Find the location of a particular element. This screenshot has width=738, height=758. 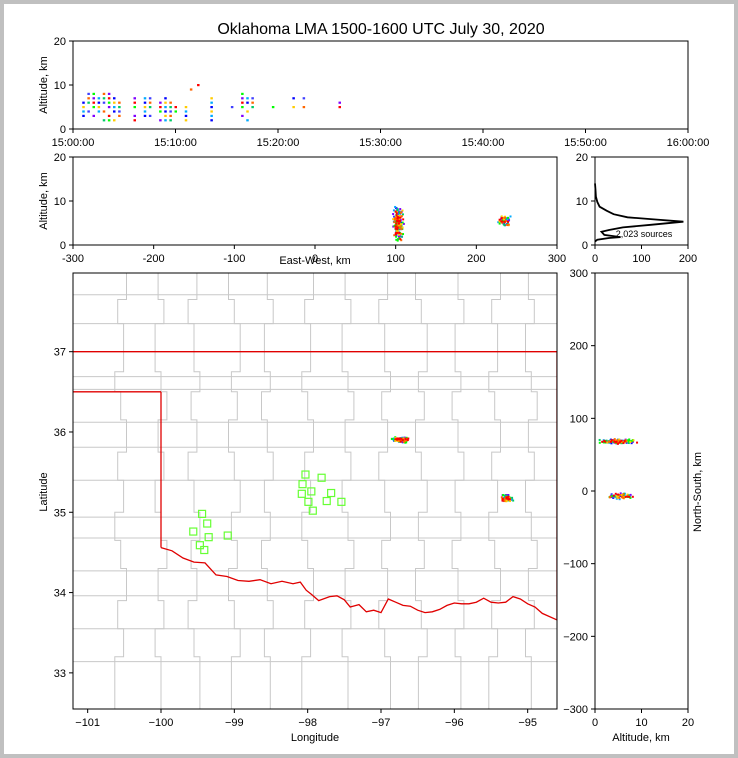

ew-height-xtick-label: -300 is located at coordinates (73, 259).